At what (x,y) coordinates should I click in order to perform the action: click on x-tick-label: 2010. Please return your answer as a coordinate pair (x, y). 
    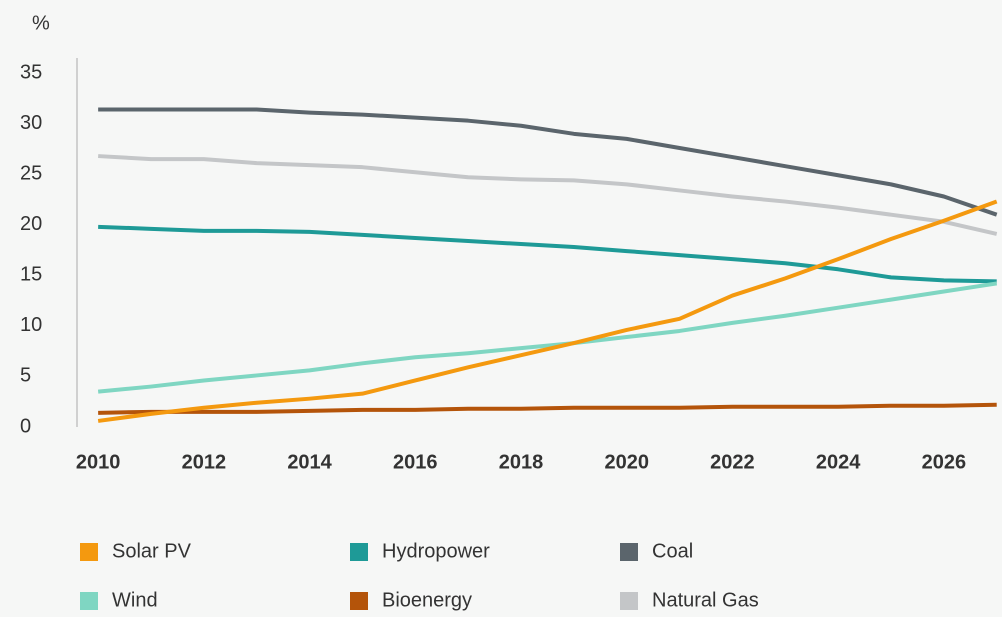
    Looking at the image, I should click on (98, 462).